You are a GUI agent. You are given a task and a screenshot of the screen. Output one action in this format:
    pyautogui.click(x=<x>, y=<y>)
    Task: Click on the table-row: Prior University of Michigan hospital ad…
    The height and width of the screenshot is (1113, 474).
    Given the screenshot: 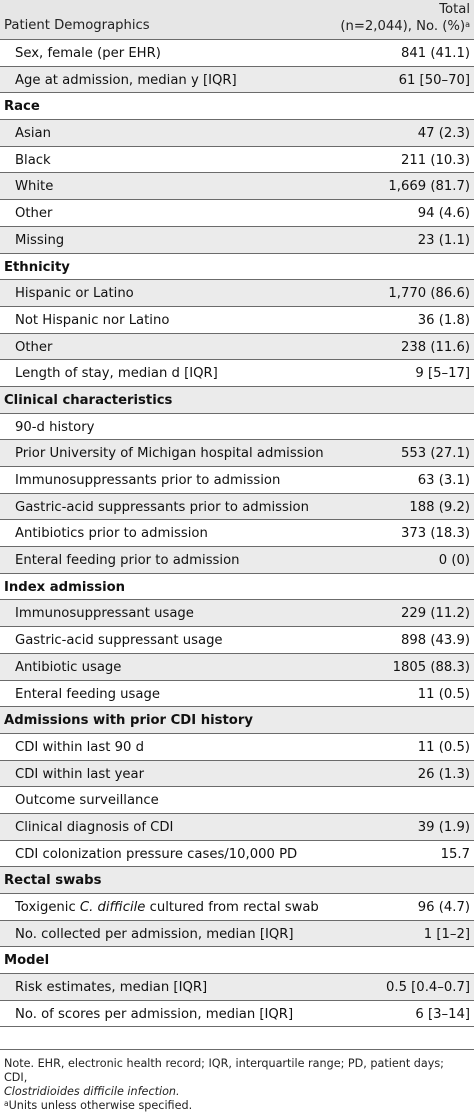 What is the action you would take?
    pyautogui.click(x=237, y=453)
    